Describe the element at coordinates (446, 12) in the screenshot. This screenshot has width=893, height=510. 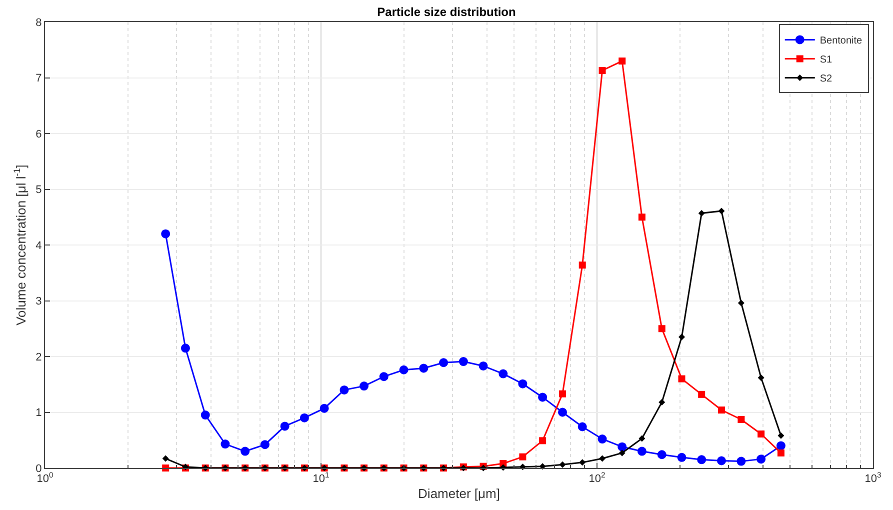
I see `chart-title: Particle size distribution` at that location.